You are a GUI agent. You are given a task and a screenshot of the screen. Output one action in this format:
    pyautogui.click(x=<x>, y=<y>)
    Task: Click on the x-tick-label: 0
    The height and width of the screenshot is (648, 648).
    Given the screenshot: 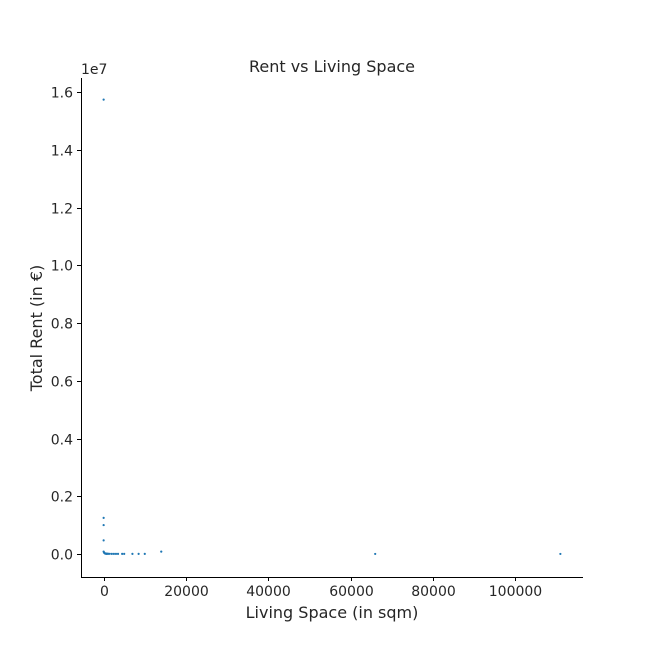 What is the action you would take?
    pyautogui.click(x=104, y=592)
    